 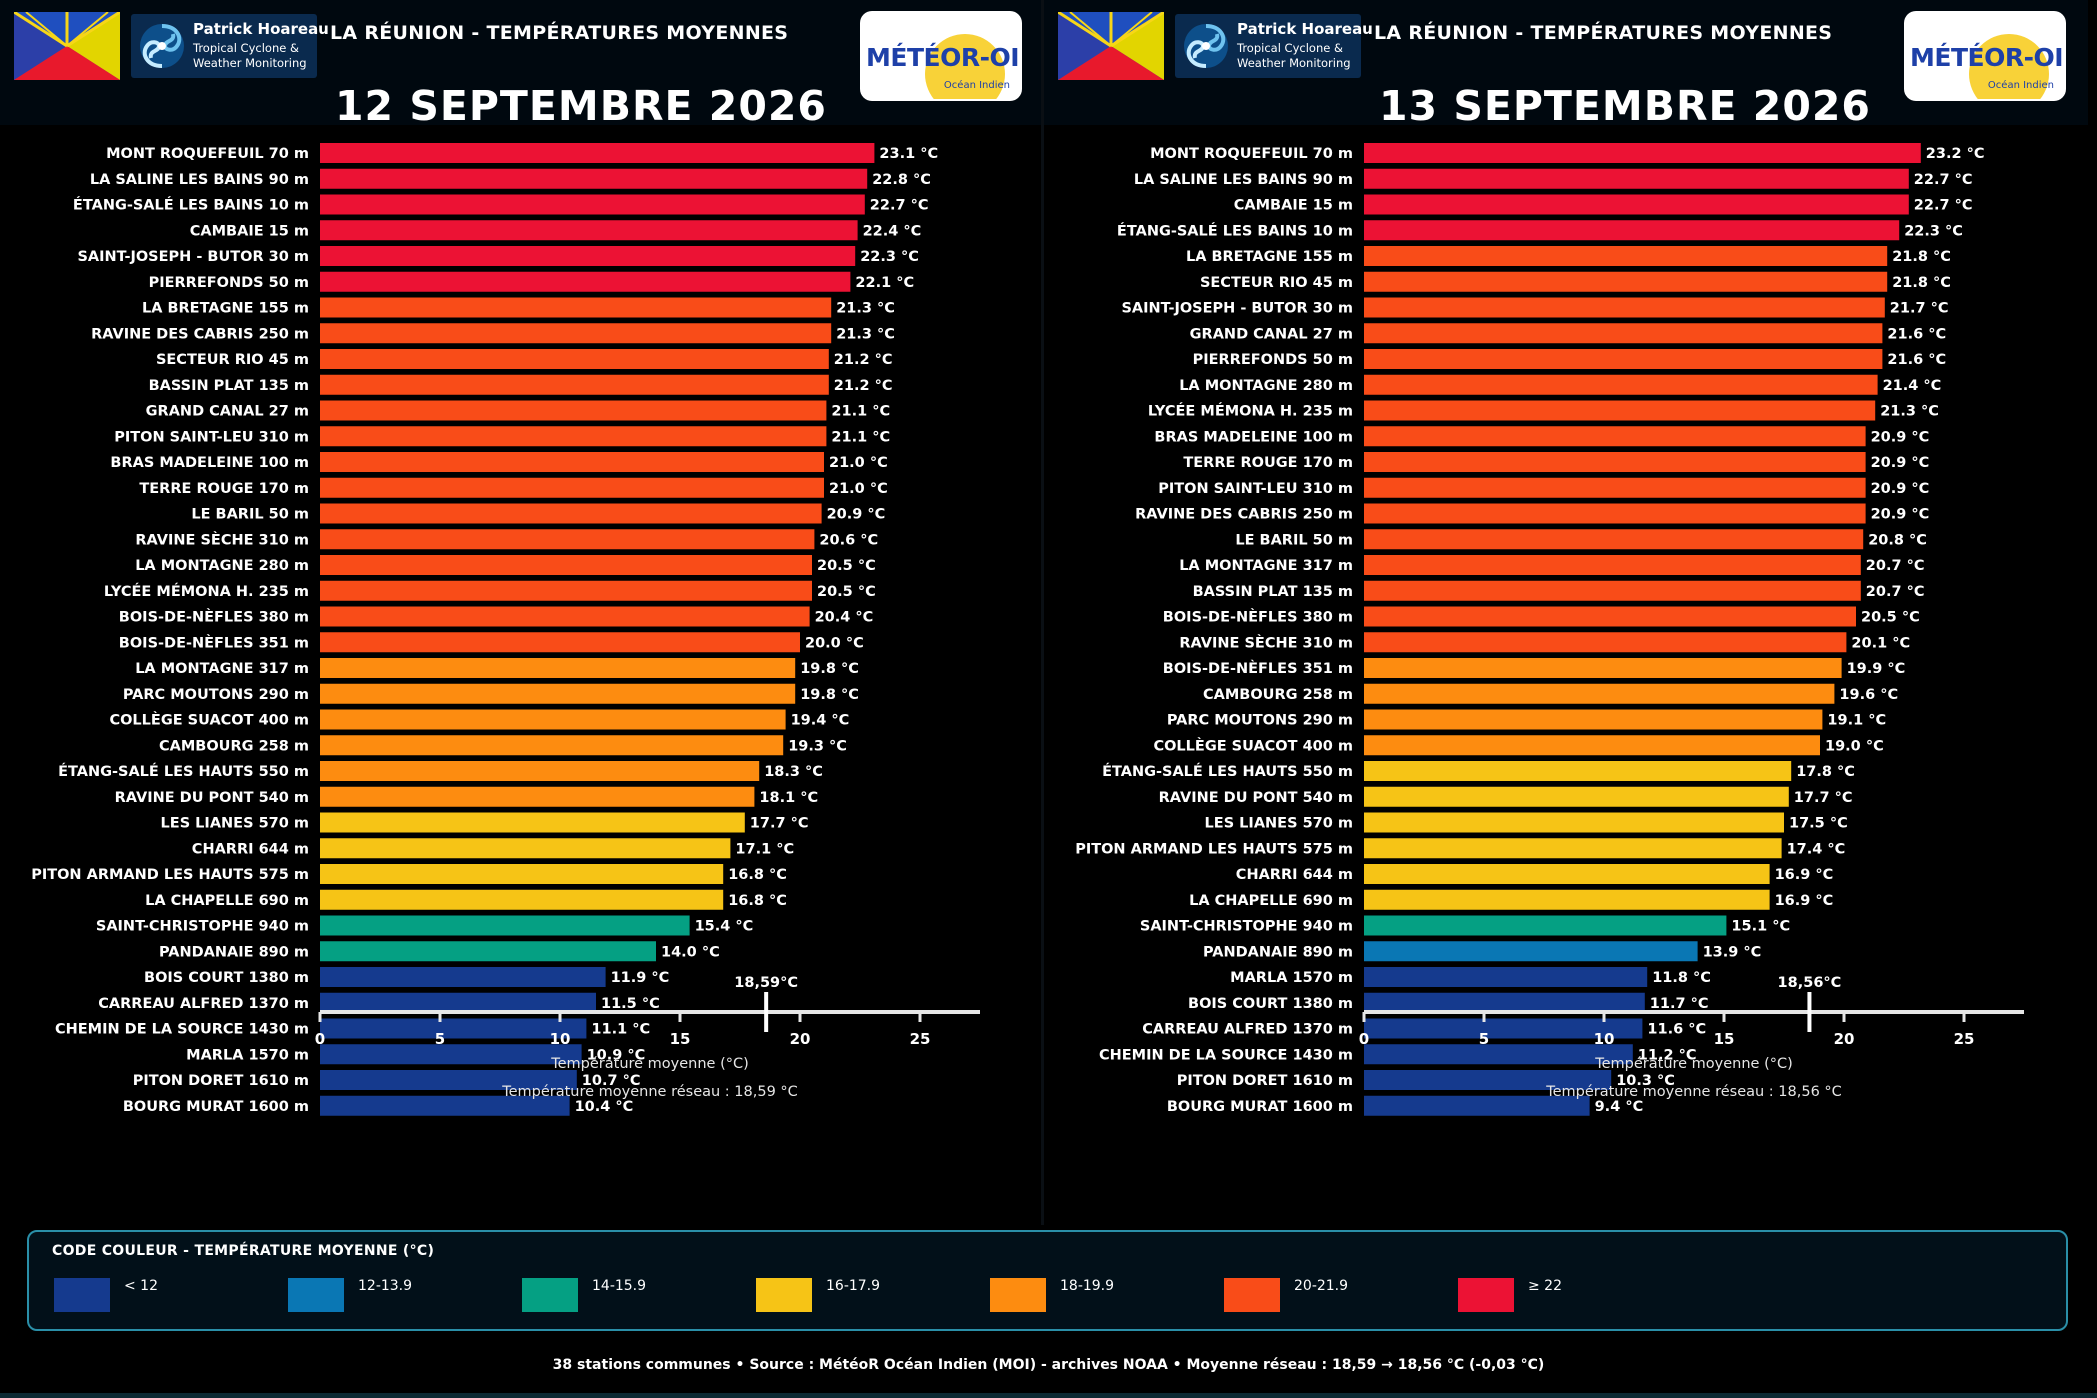 I want to click on station-label: SAINT-CHRISTOPHE 940 m, so click(x=1246, y=927).